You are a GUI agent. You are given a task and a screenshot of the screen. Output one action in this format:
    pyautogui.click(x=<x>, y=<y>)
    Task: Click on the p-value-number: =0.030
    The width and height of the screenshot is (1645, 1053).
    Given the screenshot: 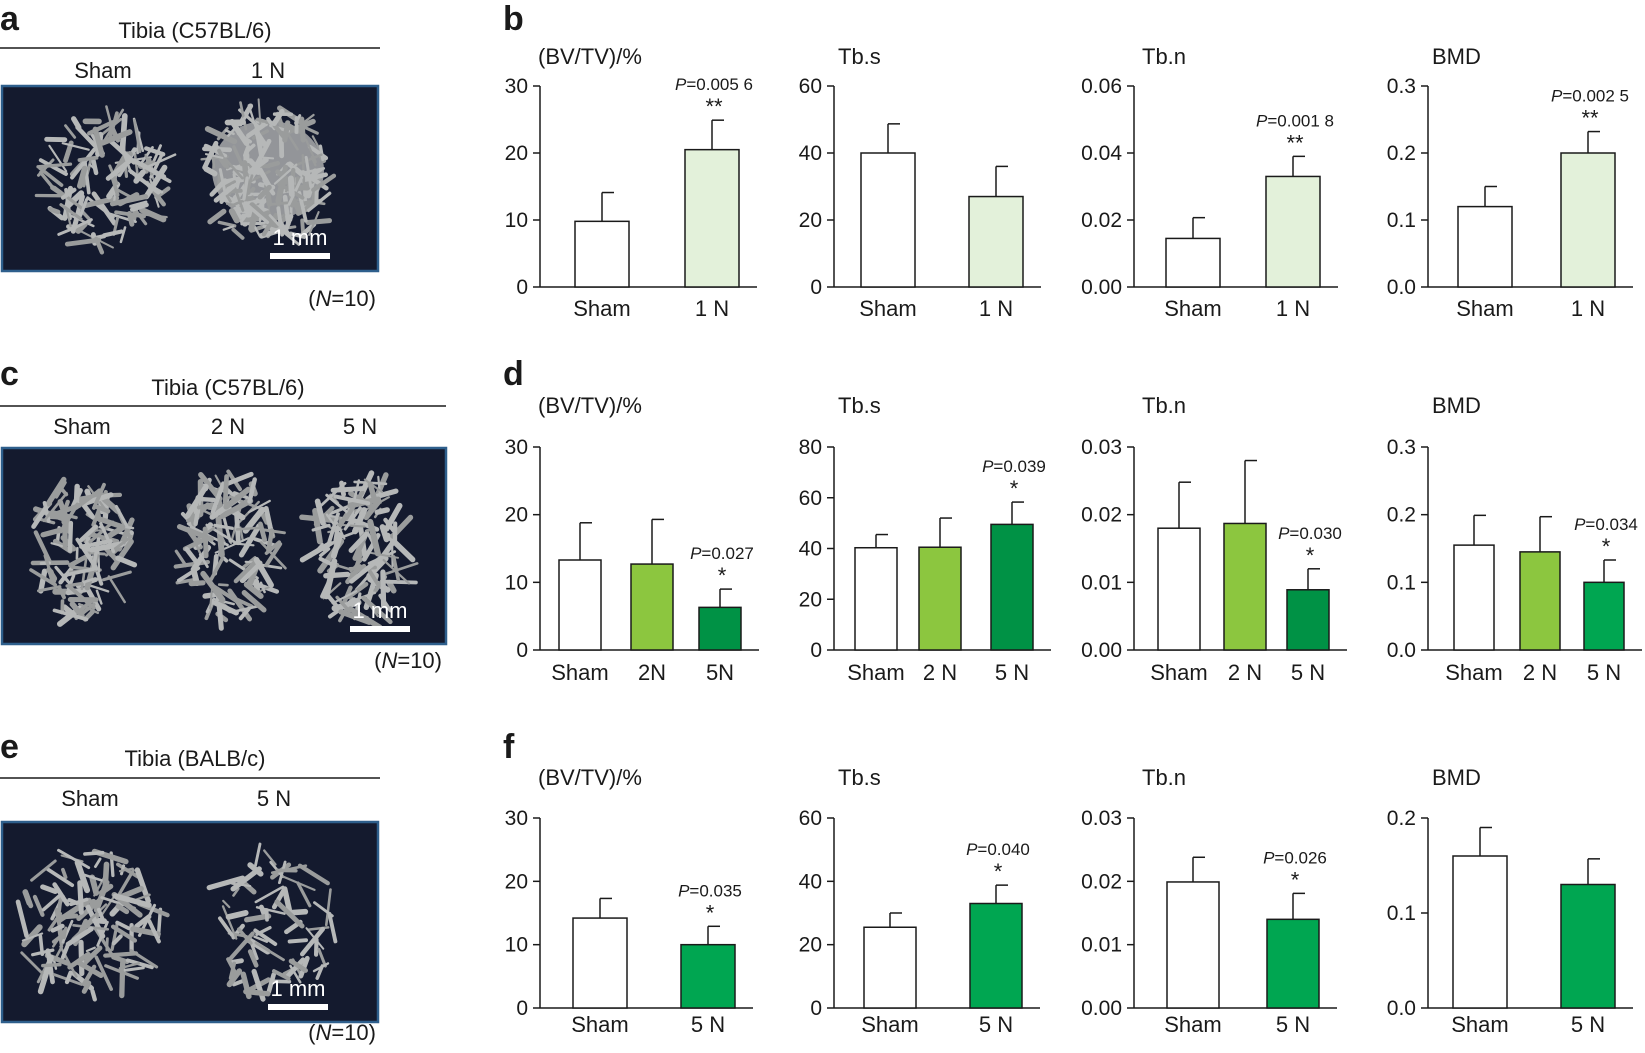 What is the action you would take?
    pyautogui.click(x=1315, y=533)
    